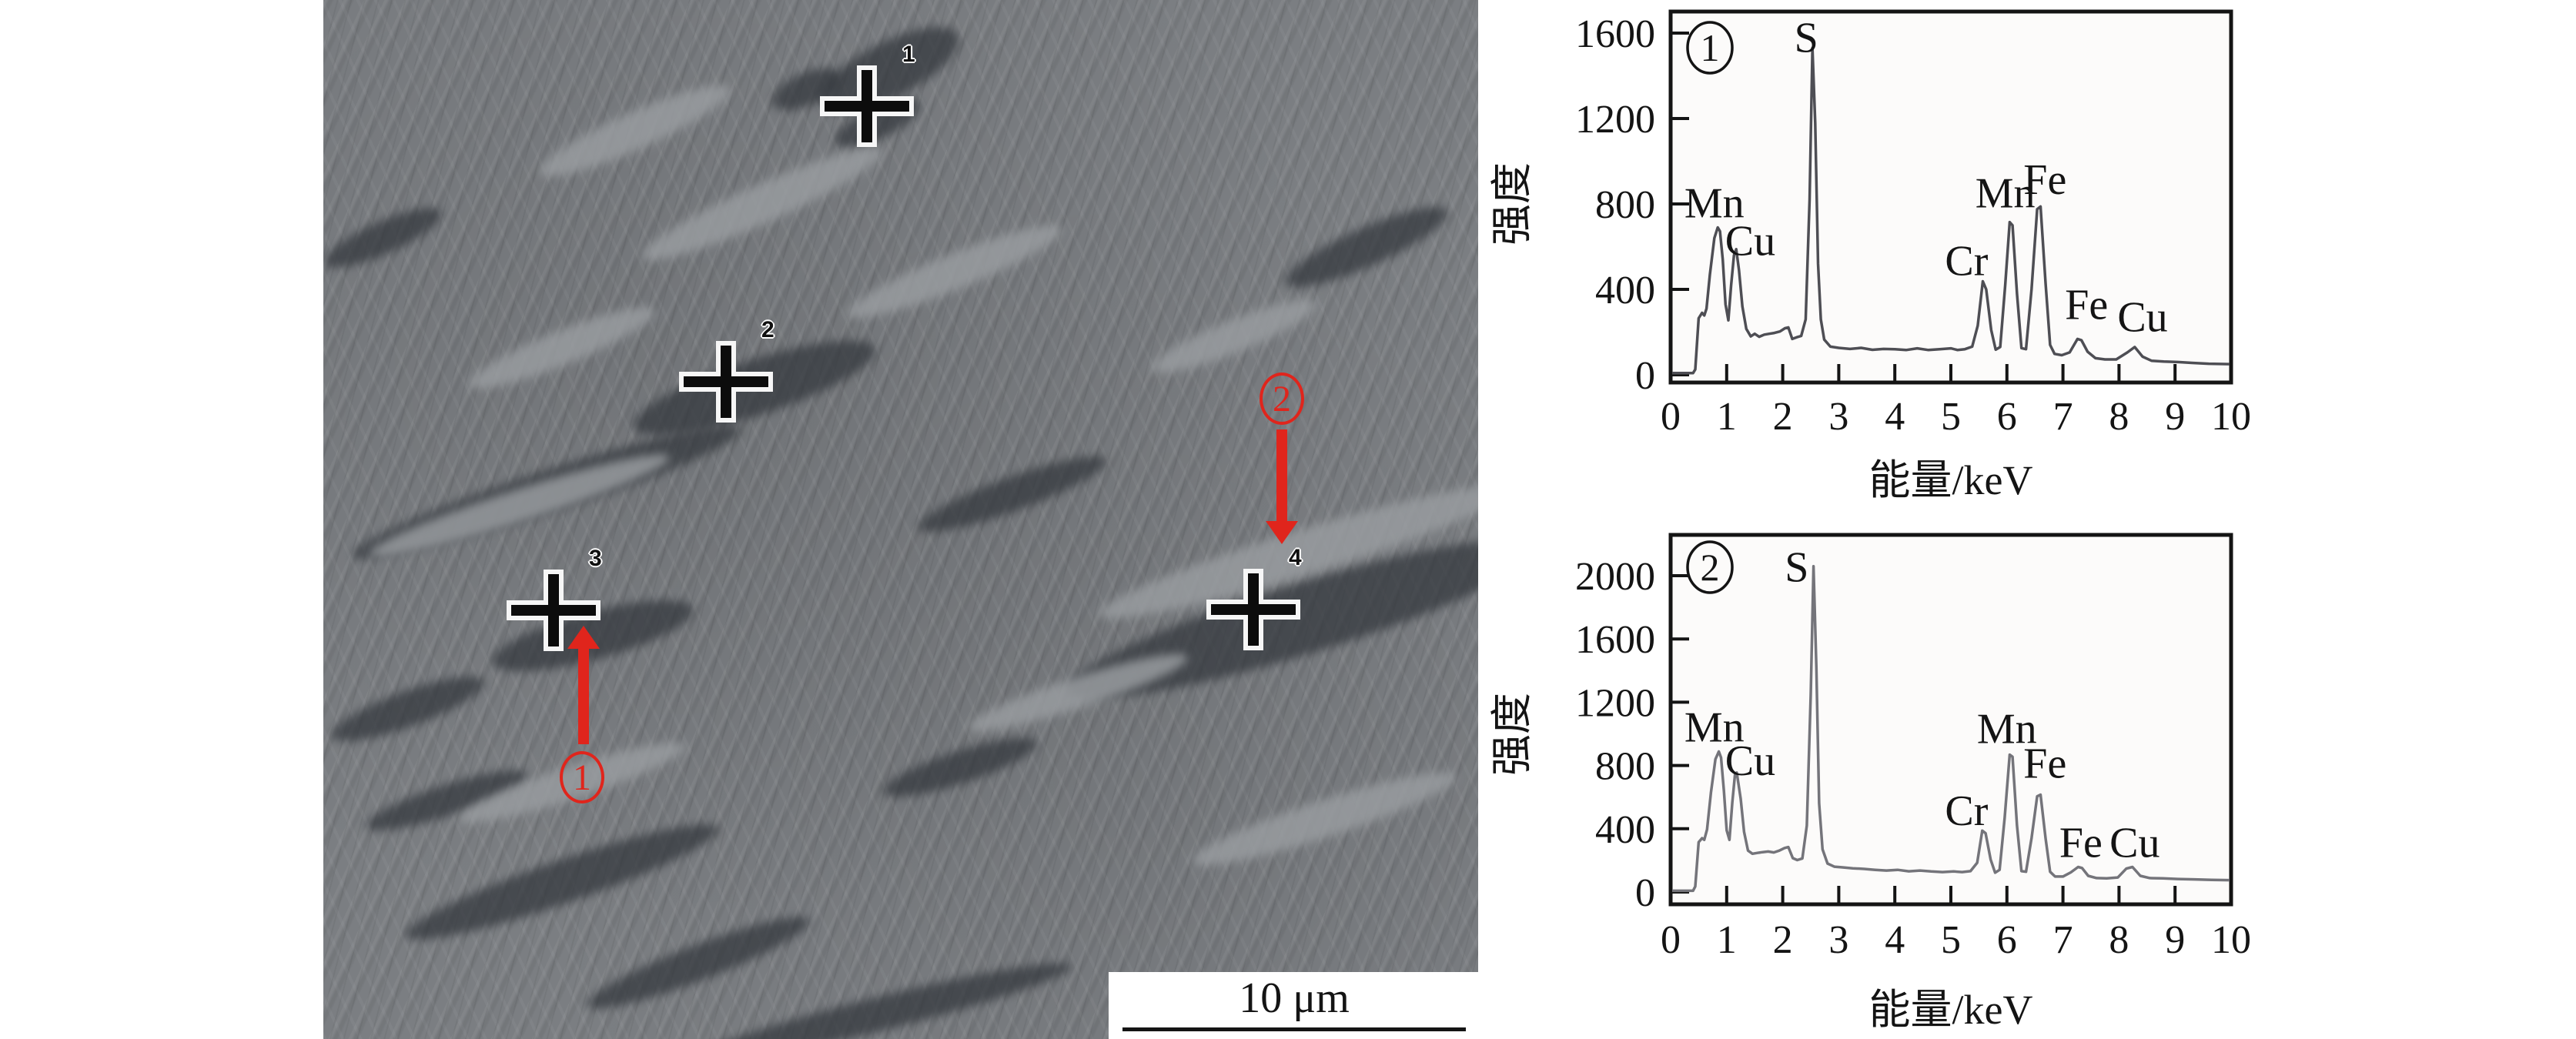  Describe the element at coordinates (1951, 728) in the screenshot. I see `chart-2-spectrum-line` at that location.